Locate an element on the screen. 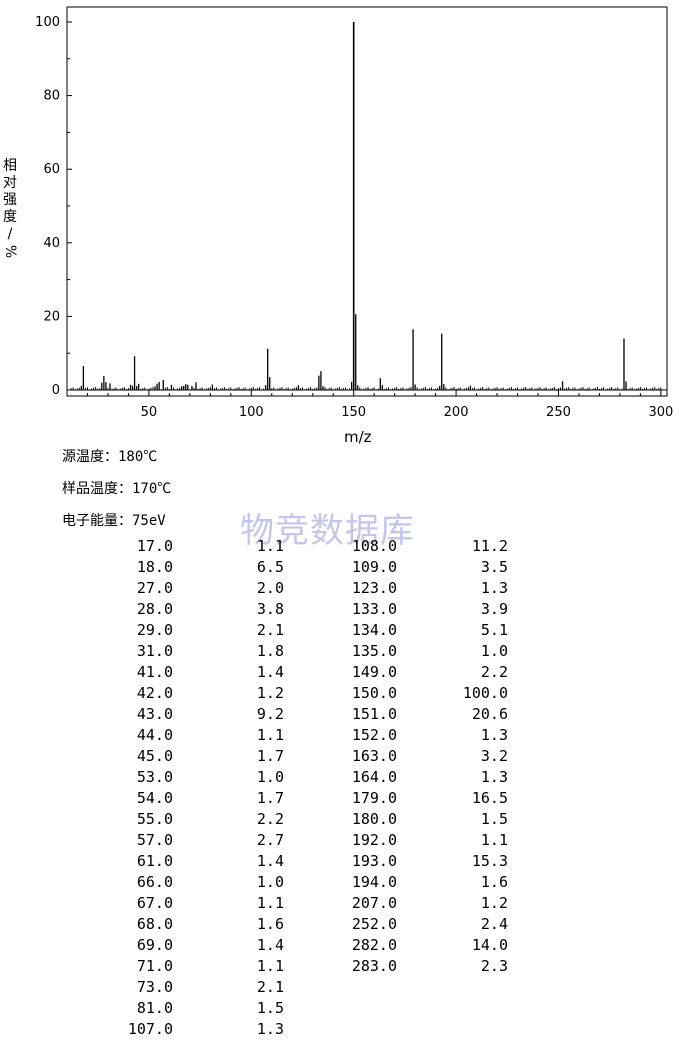 The width and height of the screenshot is (680, 1049). mz-value: 164.0 is located at coordinates (352, 777).